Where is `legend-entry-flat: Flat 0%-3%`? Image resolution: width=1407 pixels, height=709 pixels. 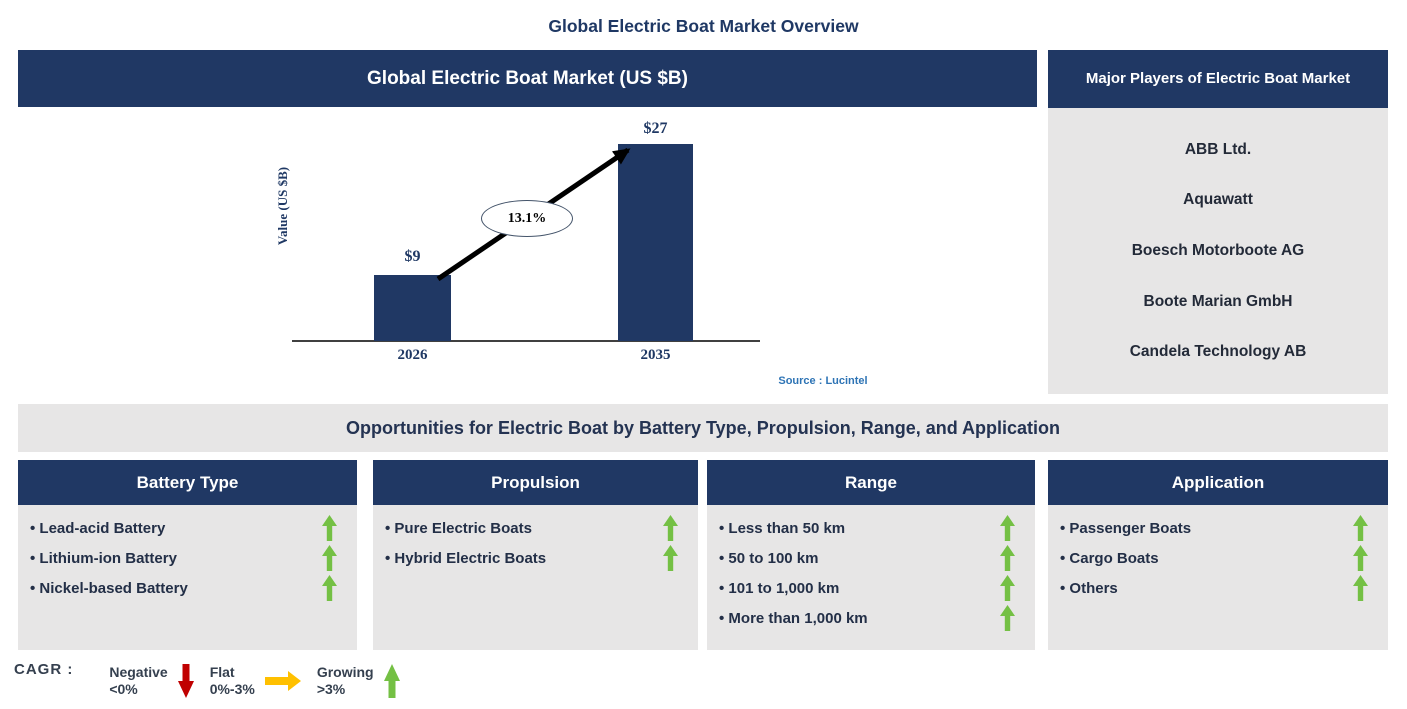
legend-entry-flat: Flat 0%-3% is located at coordinates (263, 681).